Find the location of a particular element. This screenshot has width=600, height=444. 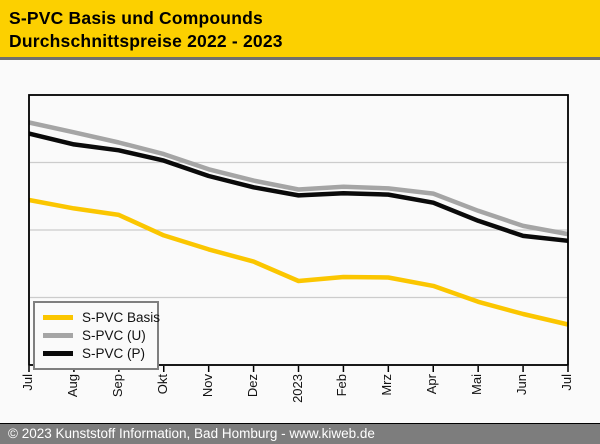

legend-label-spvc-basis: S-PVC Basis is located at coordinates (121, 317).